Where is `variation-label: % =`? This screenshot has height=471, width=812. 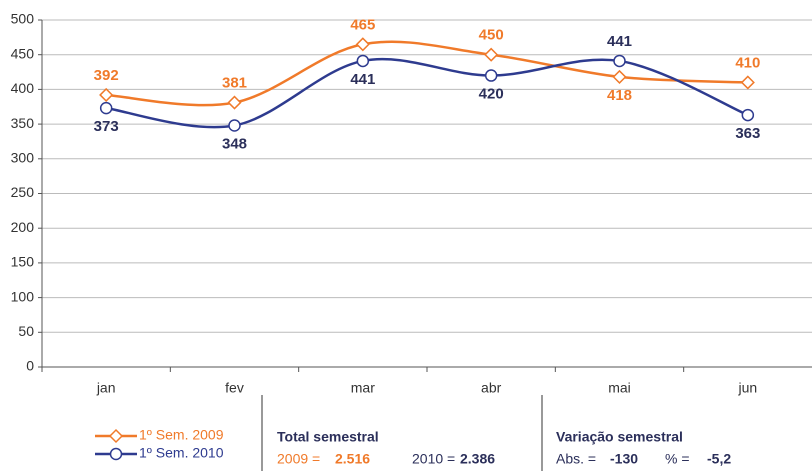
variation-label: % = is located at coordinates (677, 459).